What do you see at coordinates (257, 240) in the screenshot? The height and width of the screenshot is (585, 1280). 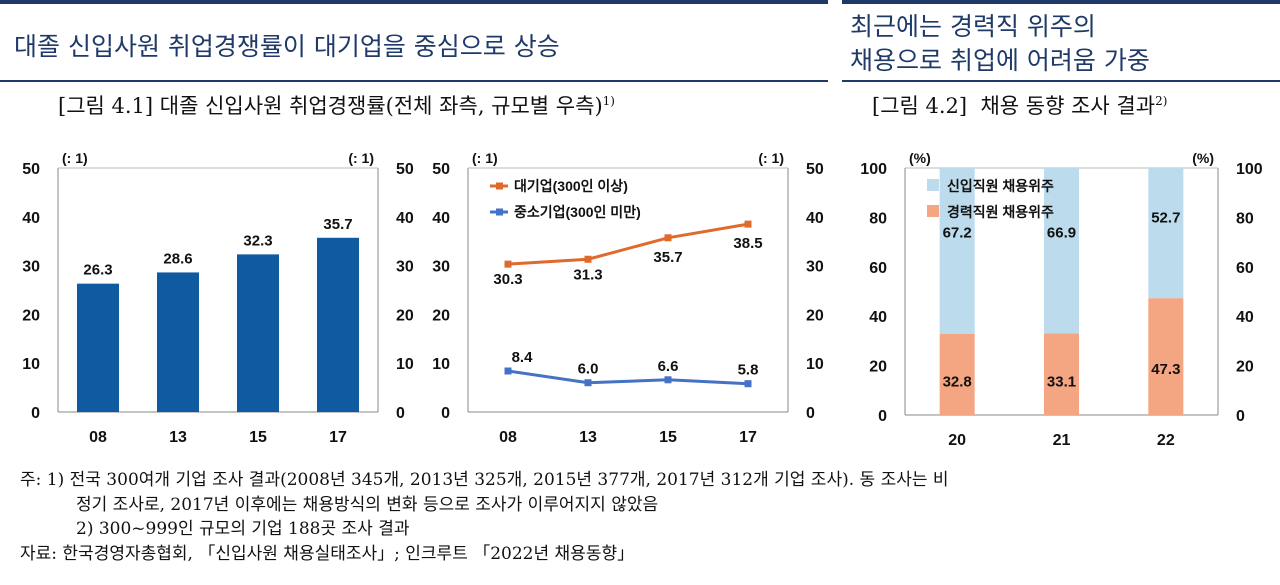 I see `chart1-data-label: 32.3` at bounding box center [257, 240].